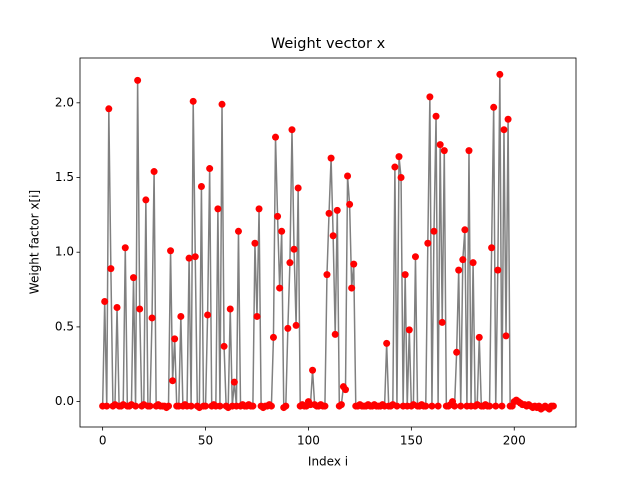 The image size is (640, 480). I want to click on x-axis-label: Index i, so click(328, 462).